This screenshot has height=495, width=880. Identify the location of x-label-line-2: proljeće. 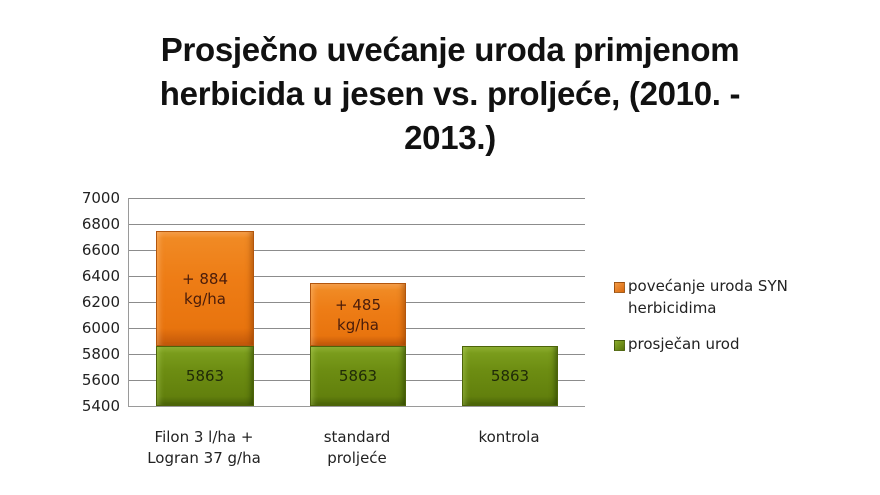
(357, 458).